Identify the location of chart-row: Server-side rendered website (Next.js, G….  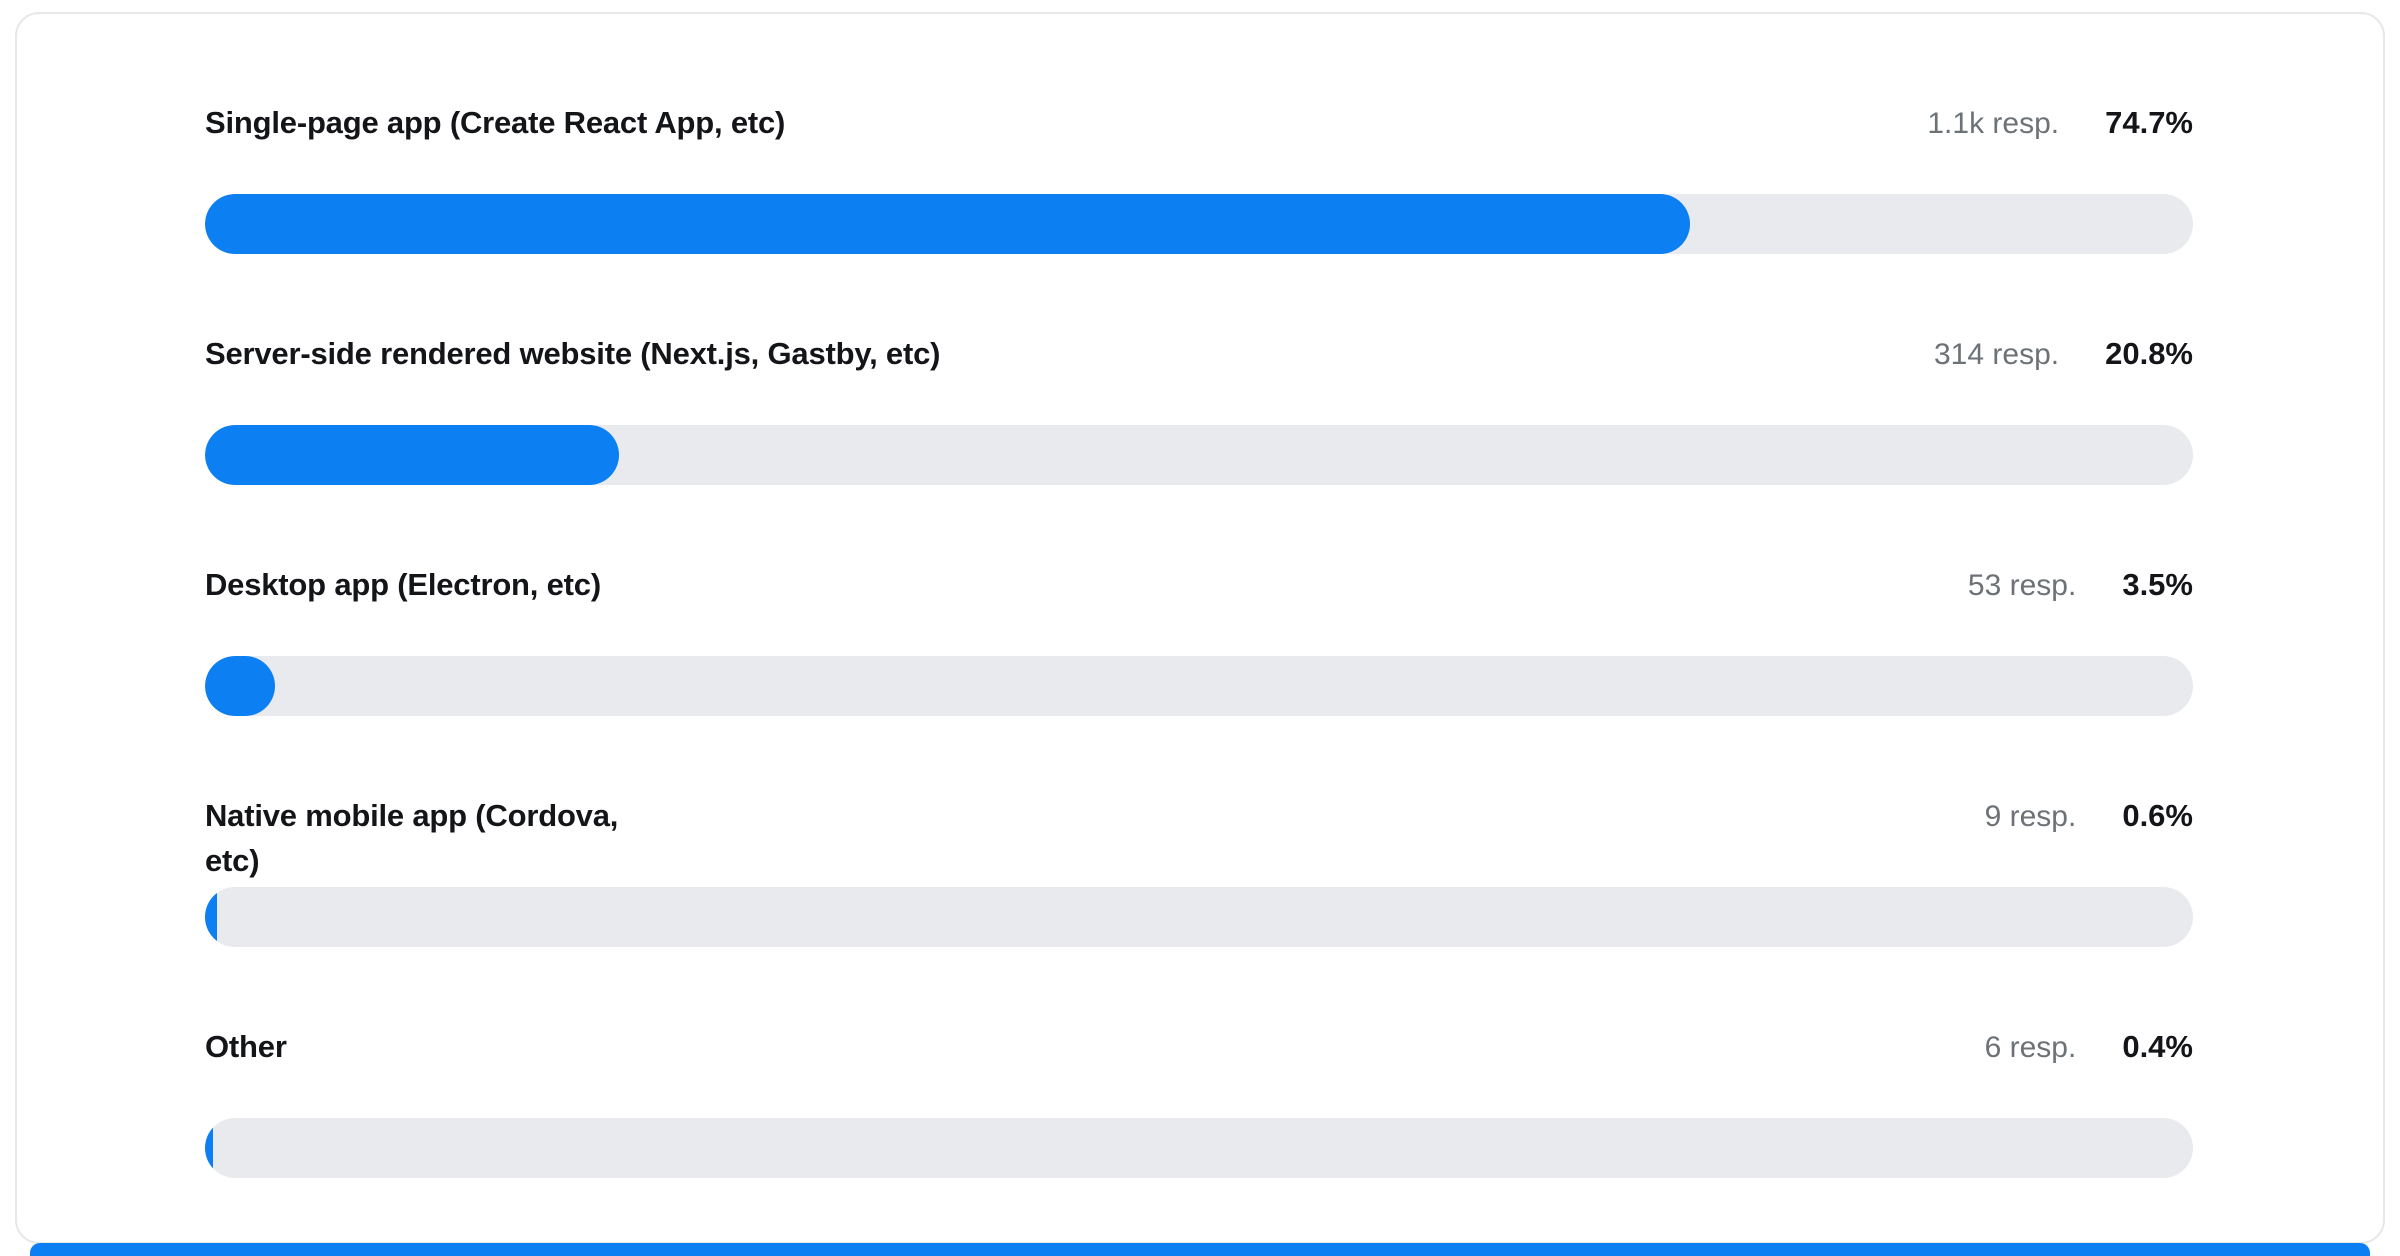
(1199, 408).